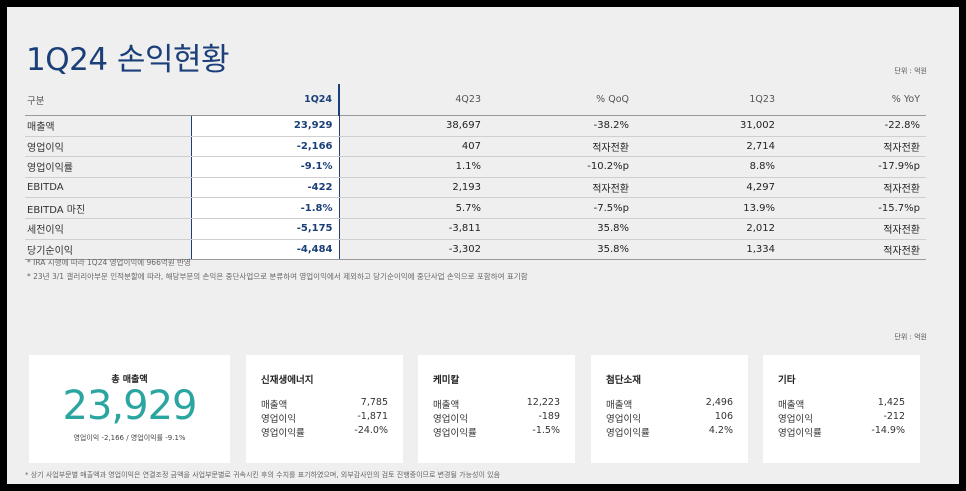 This screenshot has width=966, height=491. What do you see at coordinates (128, 60) in the screenshot?
I see `page-title: 1Q24 손익현황` at bounding box center [128, 60].